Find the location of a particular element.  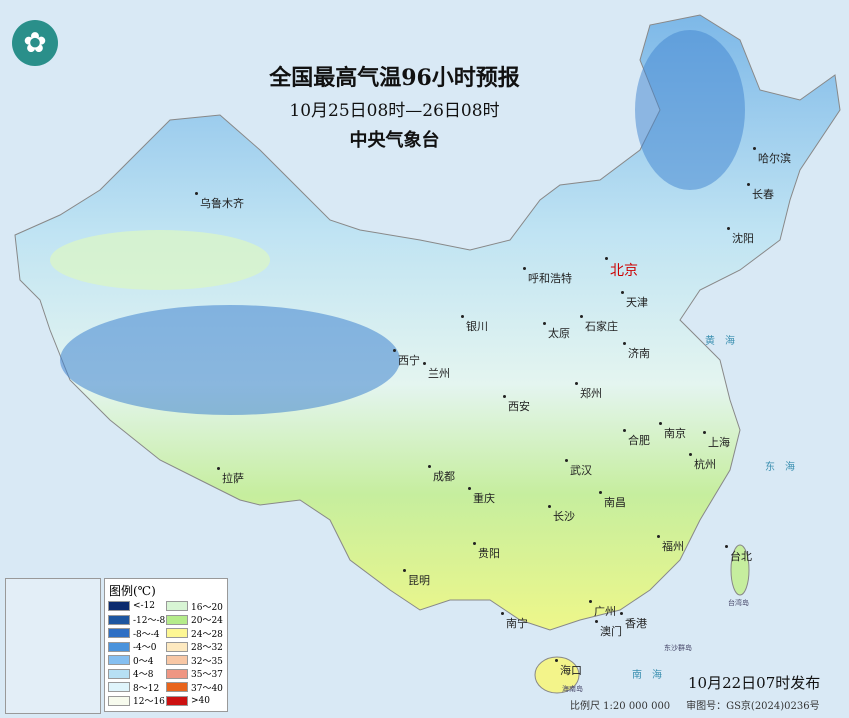

city-label: 呼和浩特 is located at coordinates (547, 276).